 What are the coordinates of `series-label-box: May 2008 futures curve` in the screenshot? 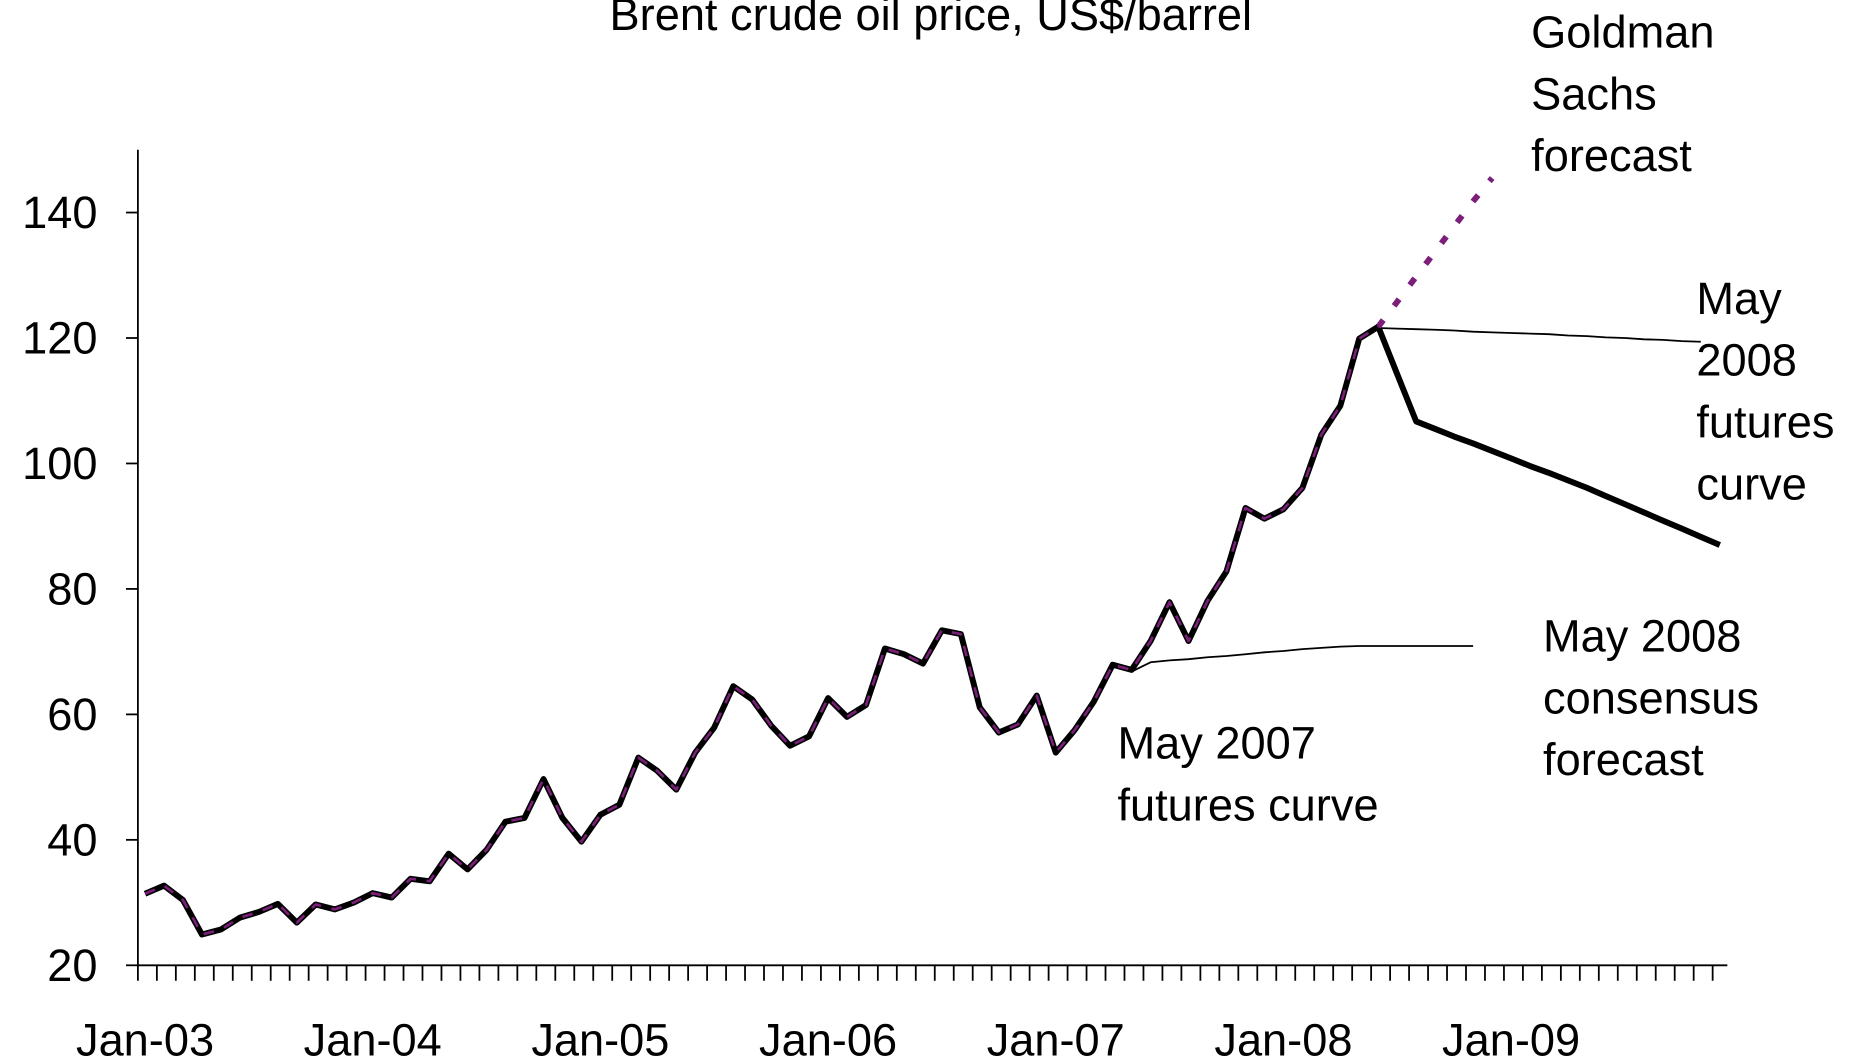 It's located at (1765, 392).